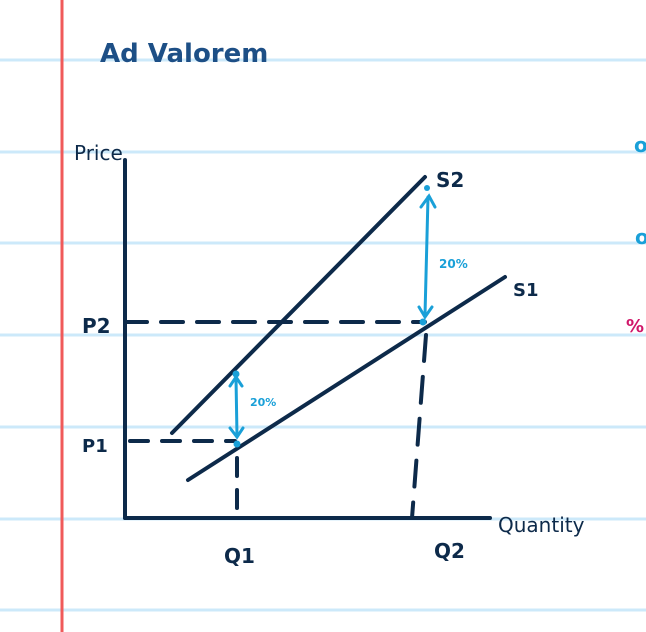 The width and height of the screenshot is (646, 632). Describe the element at coordinates (184, 54) in the screenshot. I see `title: Ad Valorem` at that location.